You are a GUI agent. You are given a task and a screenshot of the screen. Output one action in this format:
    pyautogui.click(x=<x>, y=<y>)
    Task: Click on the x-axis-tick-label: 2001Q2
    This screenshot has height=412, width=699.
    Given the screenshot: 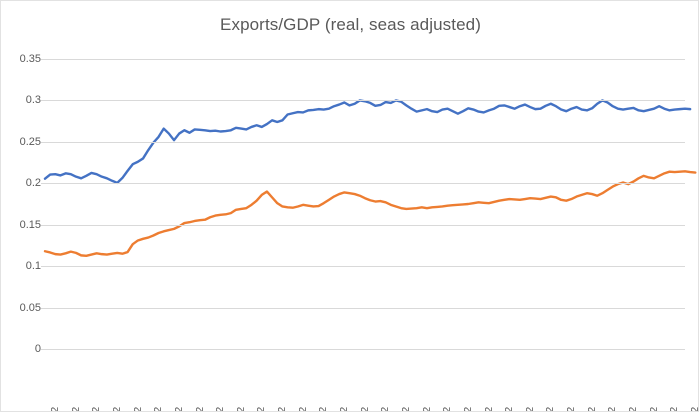 What is the action you would take?
    pyautogui.click(x=344, y=409)
    